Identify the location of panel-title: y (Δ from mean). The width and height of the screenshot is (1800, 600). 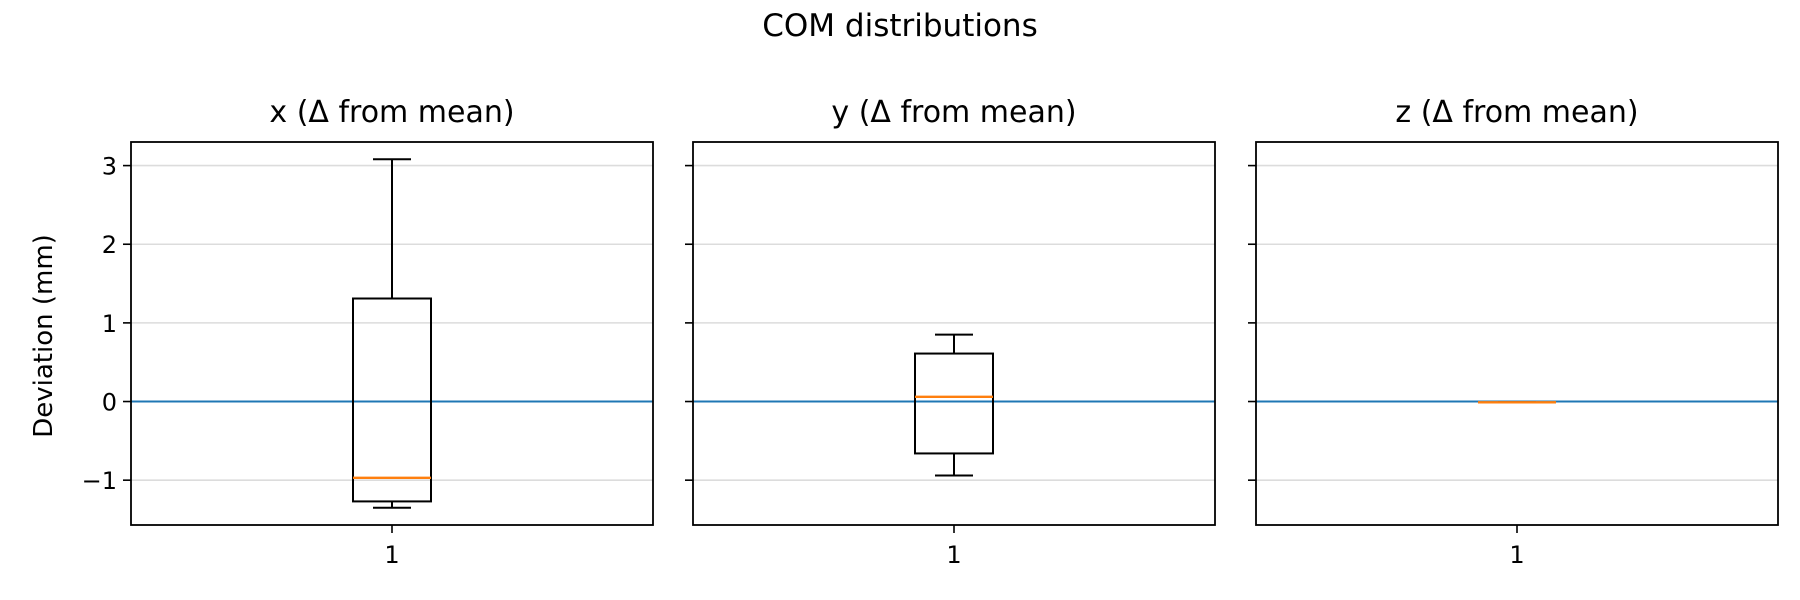
(953, 112).